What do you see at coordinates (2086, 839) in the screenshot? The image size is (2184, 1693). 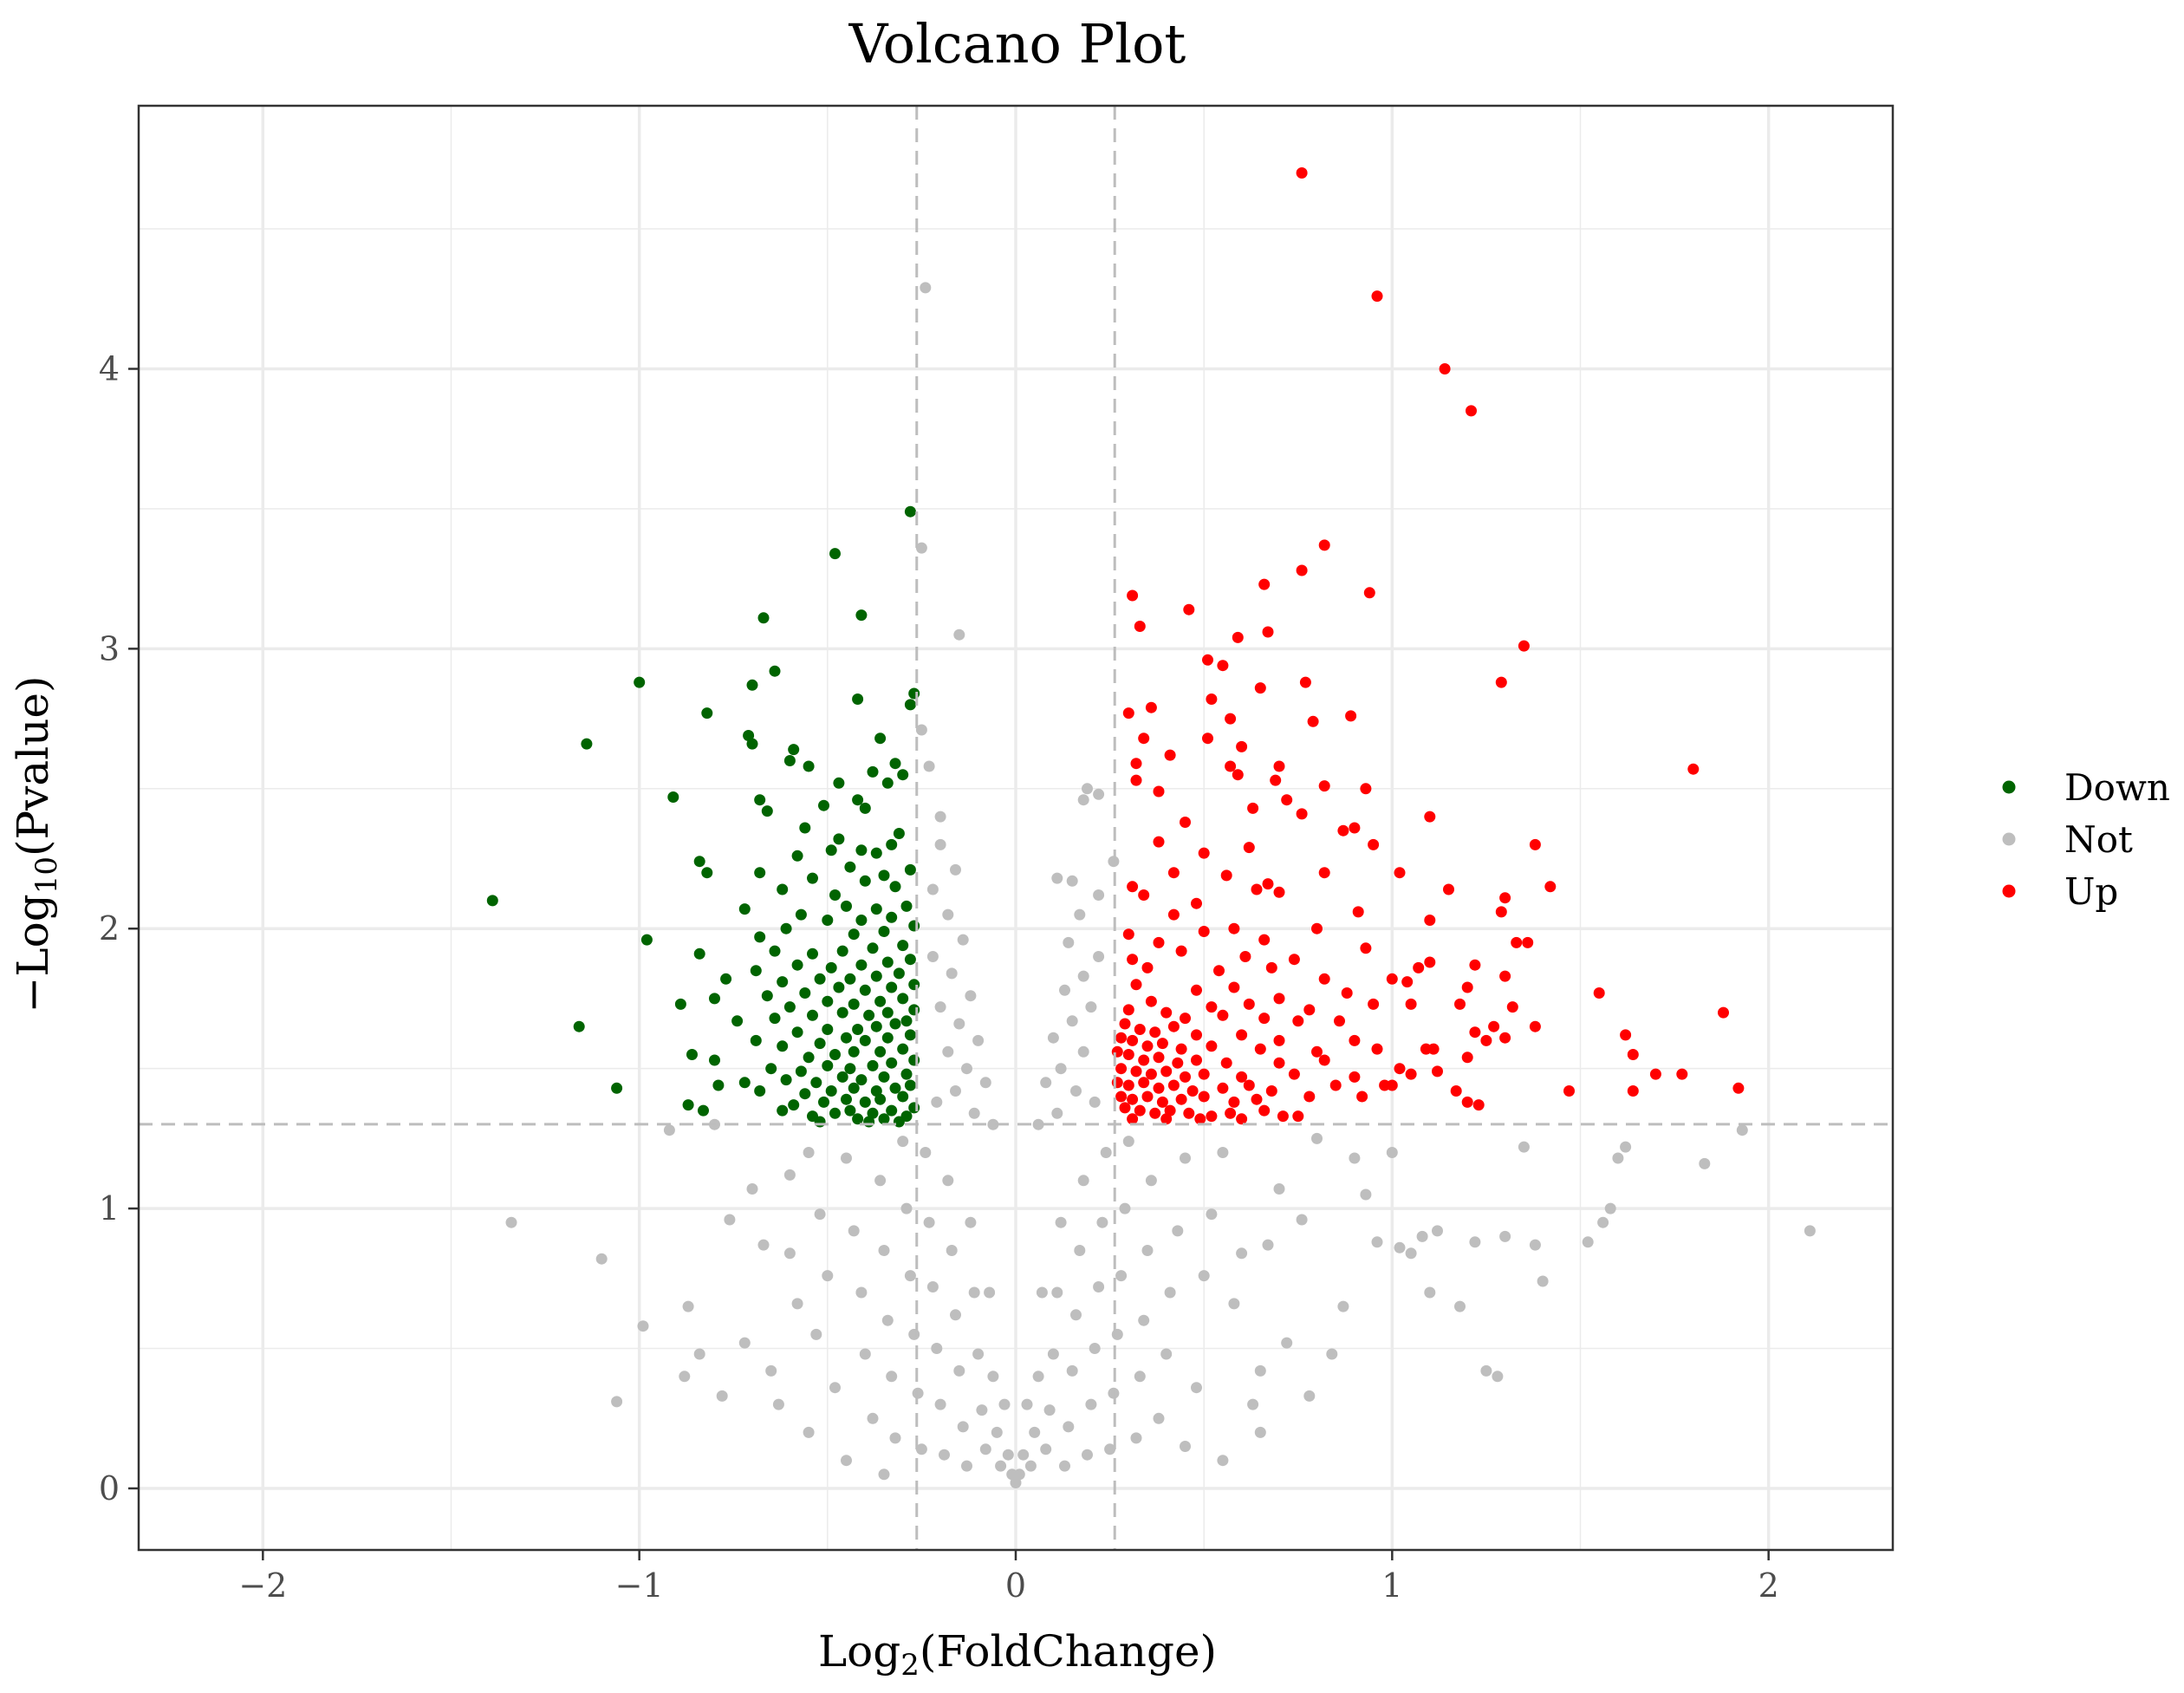 I see `legend: Down Not Up` at bounding box center [2086, 839].